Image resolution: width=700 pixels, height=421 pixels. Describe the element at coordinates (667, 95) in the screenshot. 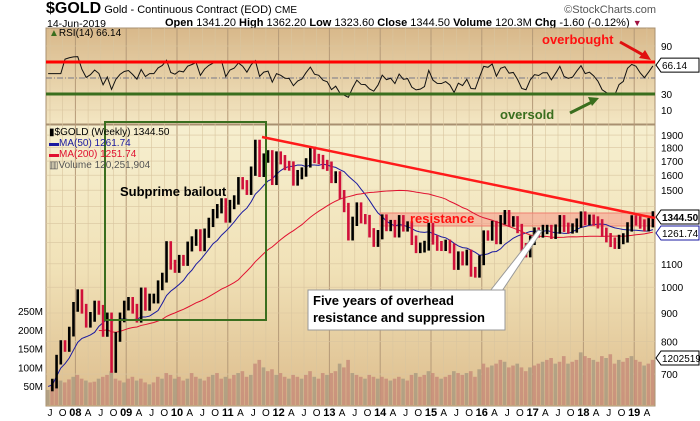

I see `rsi-tick-label: 30` at that location.